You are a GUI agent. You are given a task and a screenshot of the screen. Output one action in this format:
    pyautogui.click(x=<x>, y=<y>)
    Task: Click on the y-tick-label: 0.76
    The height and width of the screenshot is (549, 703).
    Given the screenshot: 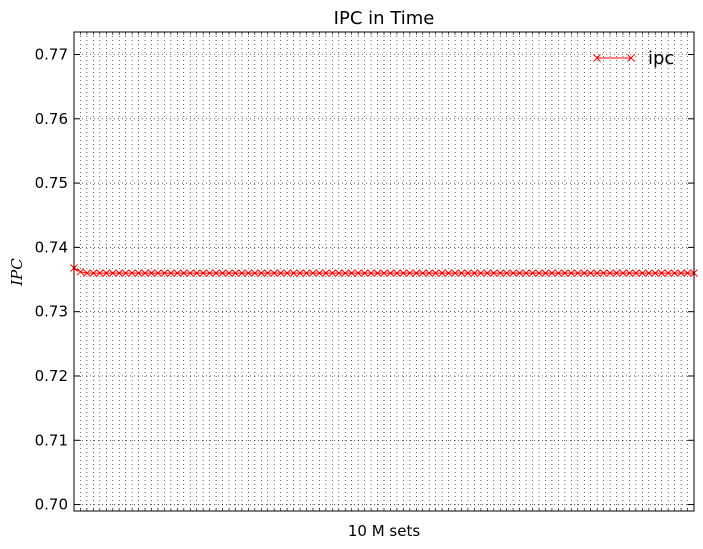 What is the action you would take?
    pyautogui.click(x=51, y=119)
    